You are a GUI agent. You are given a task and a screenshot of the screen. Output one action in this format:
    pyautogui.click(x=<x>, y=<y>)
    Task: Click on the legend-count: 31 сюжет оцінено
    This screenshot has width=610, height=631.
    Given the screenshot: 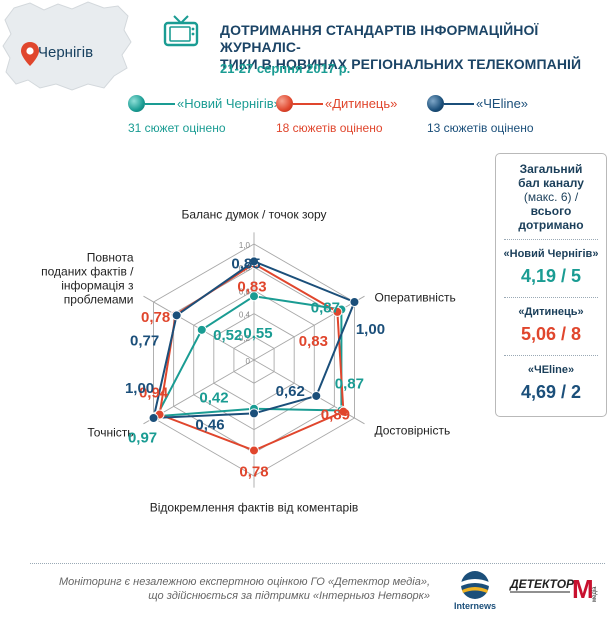 What is the action you would take?
    pyautogui.click(x=177, y=128)
    